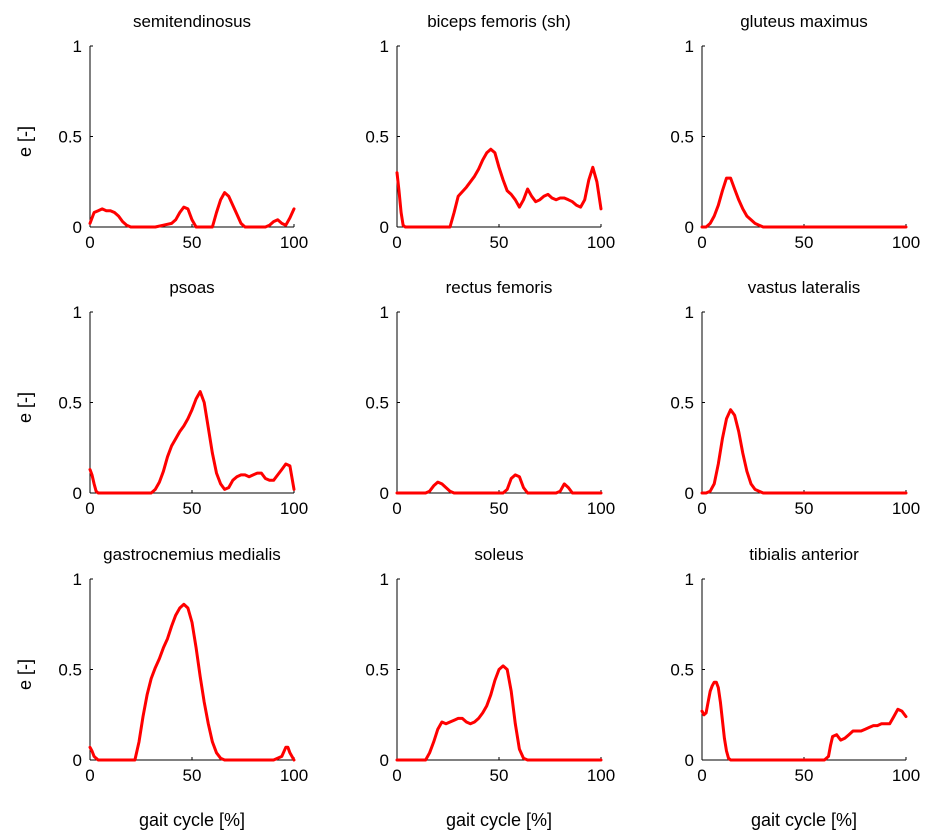 The width and height of the screenshot is (925, 835). I want to click on panel-title: tibialis anterior, so click(804, 554).